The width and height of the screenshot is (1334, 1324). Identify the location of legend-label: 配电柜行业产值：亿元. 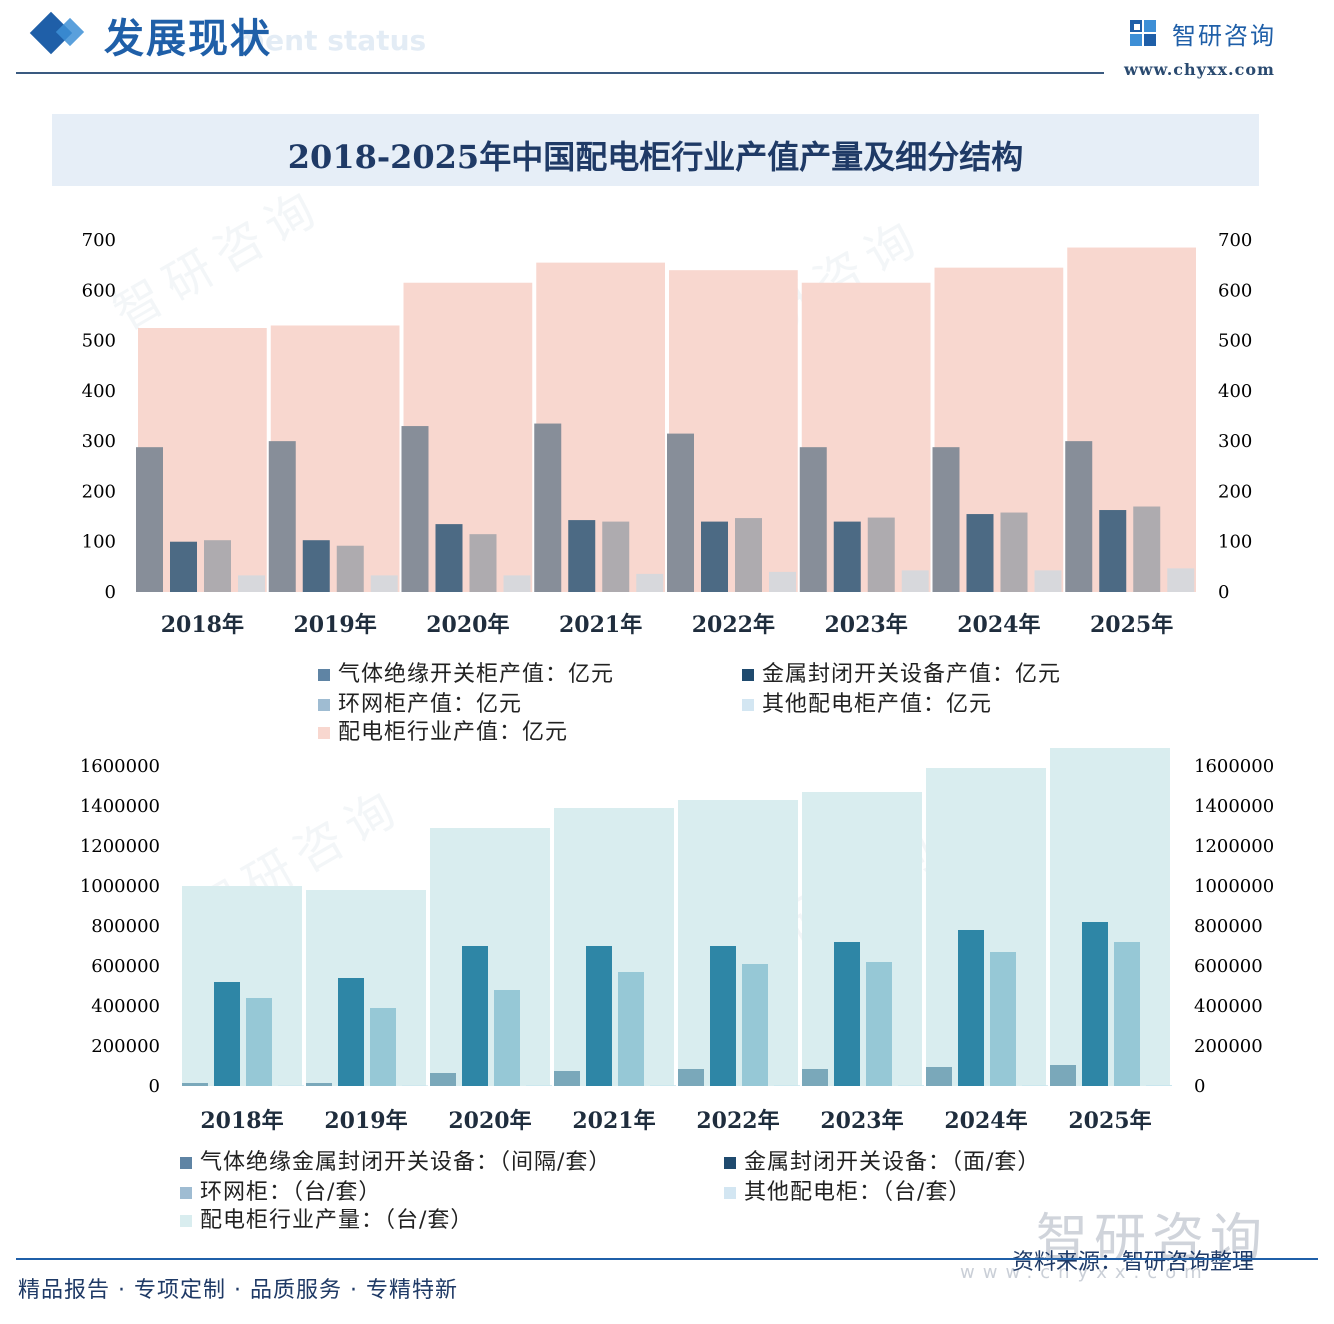
(453, 732).